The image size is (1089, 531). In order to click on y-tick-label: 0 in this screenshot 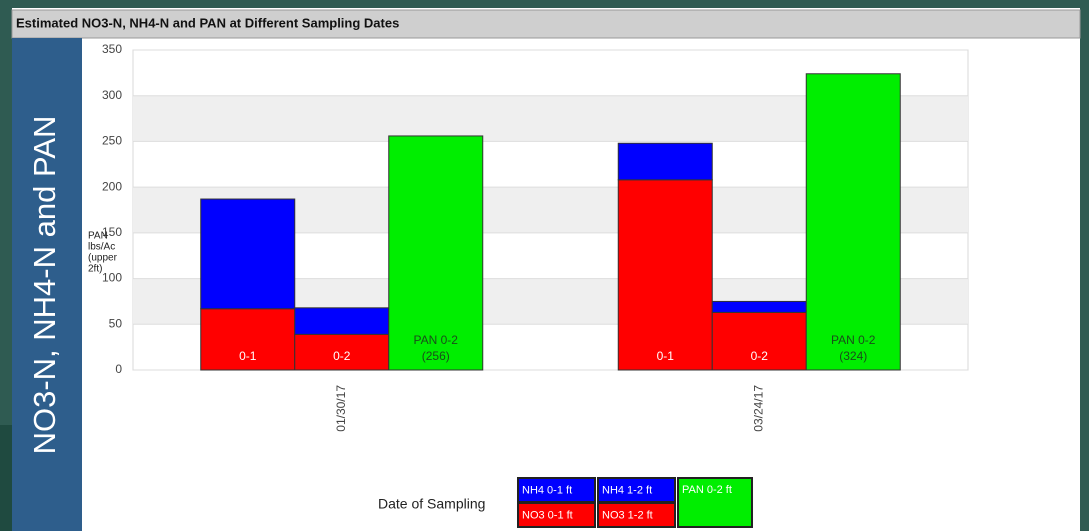, I will do `click(118, 369)`.